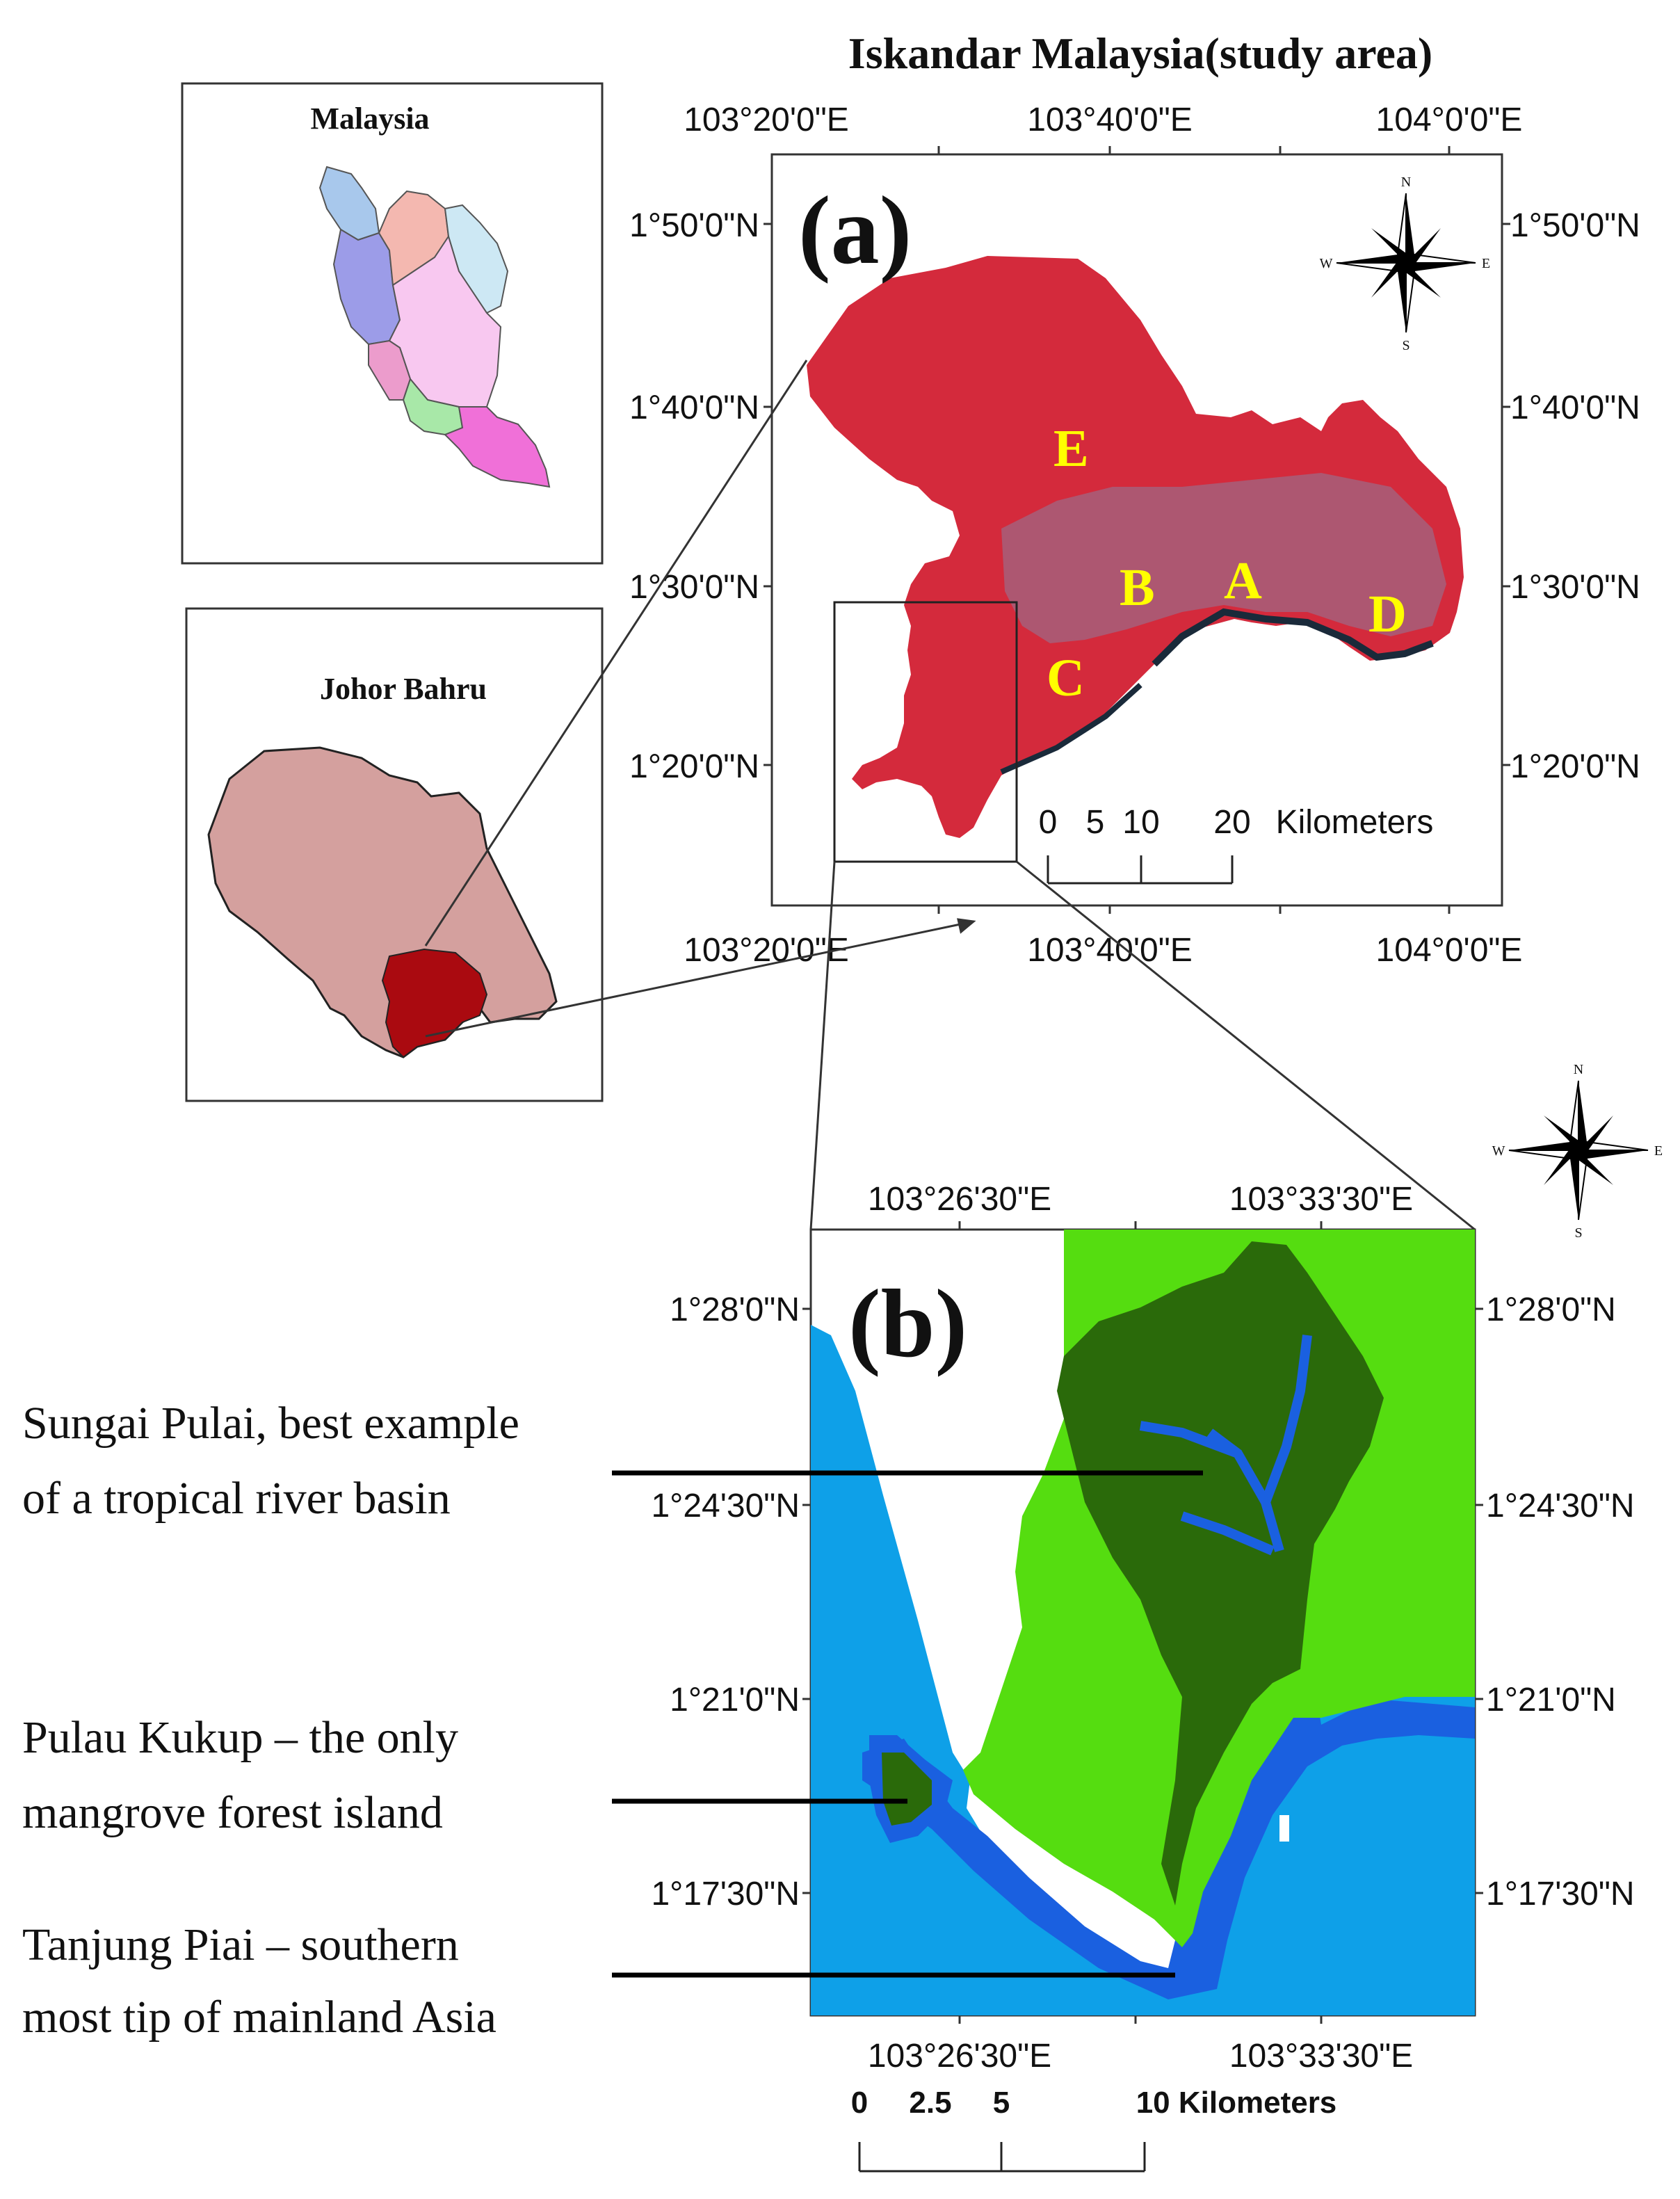 This screenshot has width=1680, height=2199. Describe the element at coordinates (616, 653) in the screenshot. I see `connector-malaysia-to-a` at that location.